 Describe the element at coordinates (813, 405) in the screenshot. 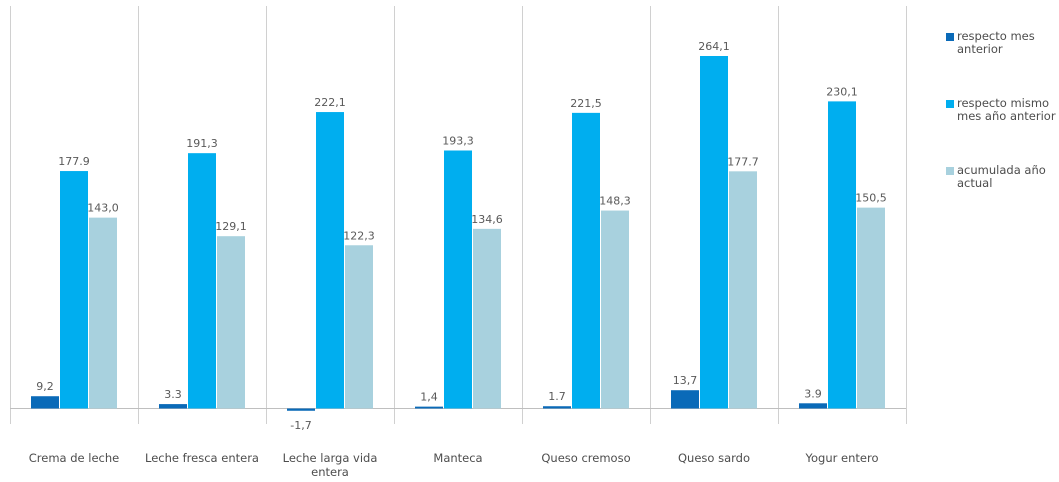

I see `bar-respecto-mes-anterior-yogur-entero` at that location.